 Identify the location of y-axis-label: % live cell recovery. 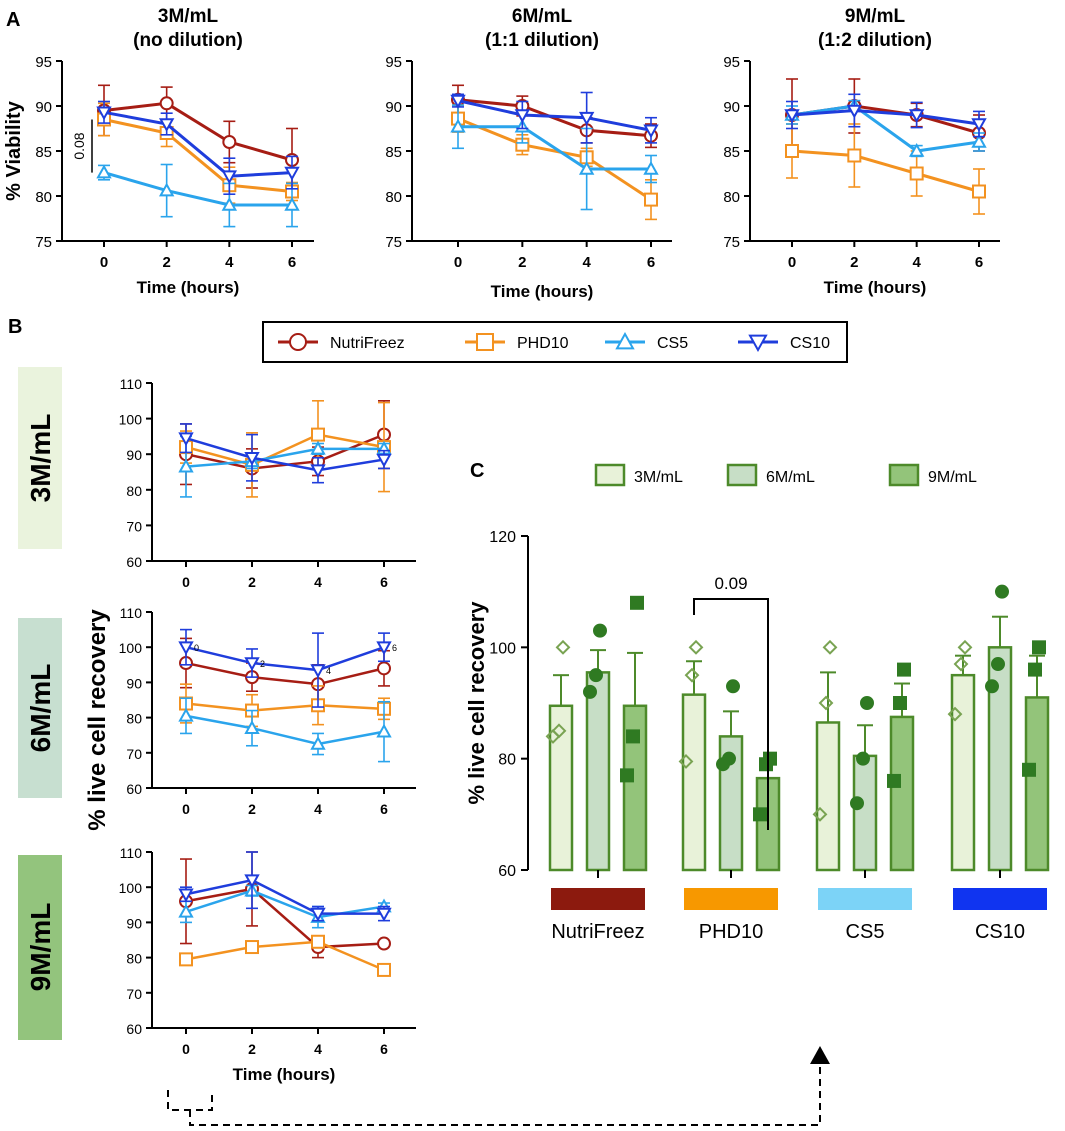
(476, 703).